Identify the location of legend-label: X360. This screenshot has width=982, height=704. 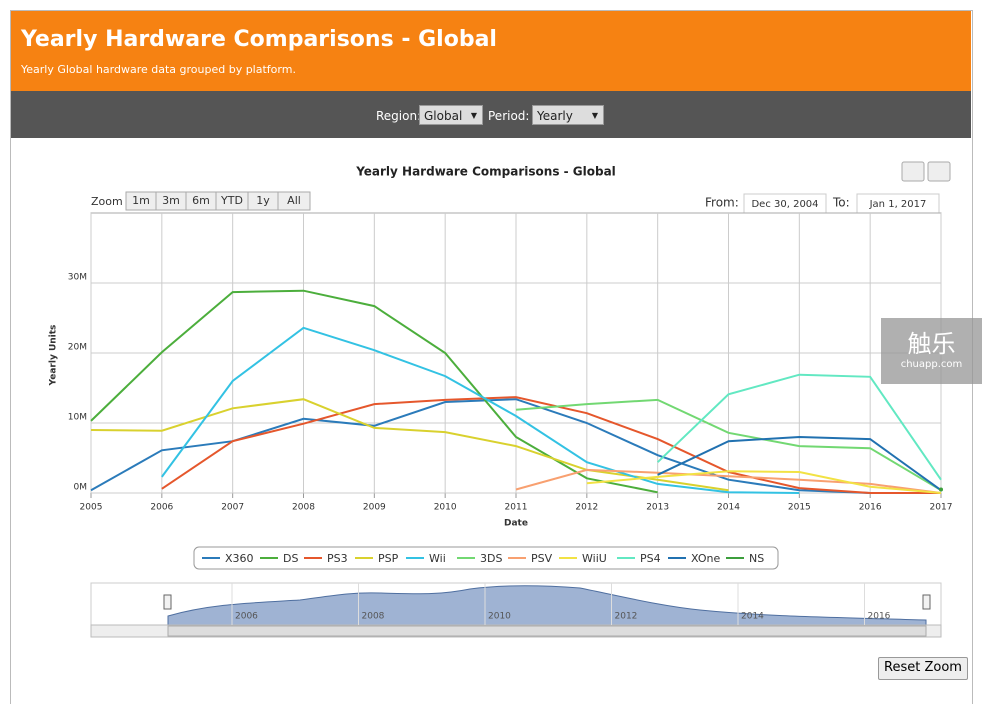
(239, 558).